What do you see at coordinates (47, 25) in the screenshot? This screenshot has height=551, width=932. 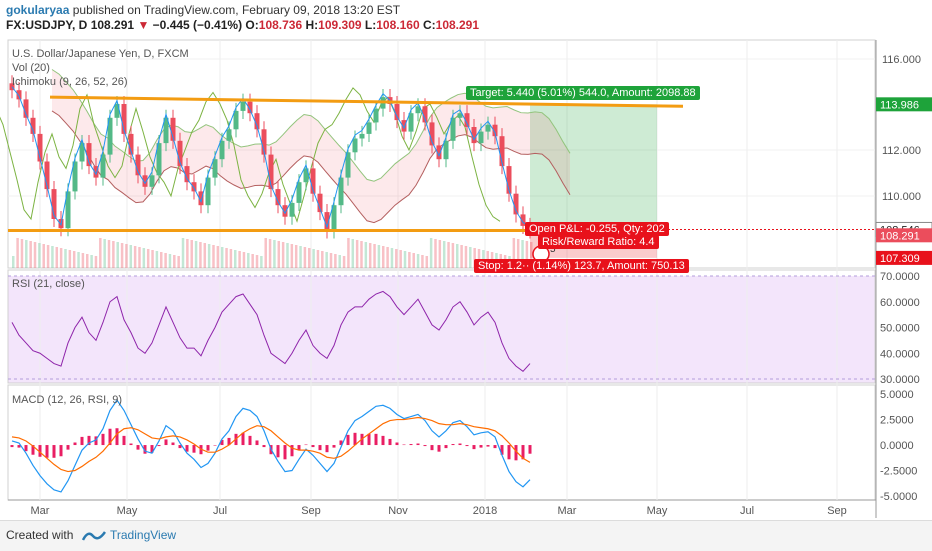 I see `symbol-label: FX:USDJPY, D` at bounding box center [47, 25].